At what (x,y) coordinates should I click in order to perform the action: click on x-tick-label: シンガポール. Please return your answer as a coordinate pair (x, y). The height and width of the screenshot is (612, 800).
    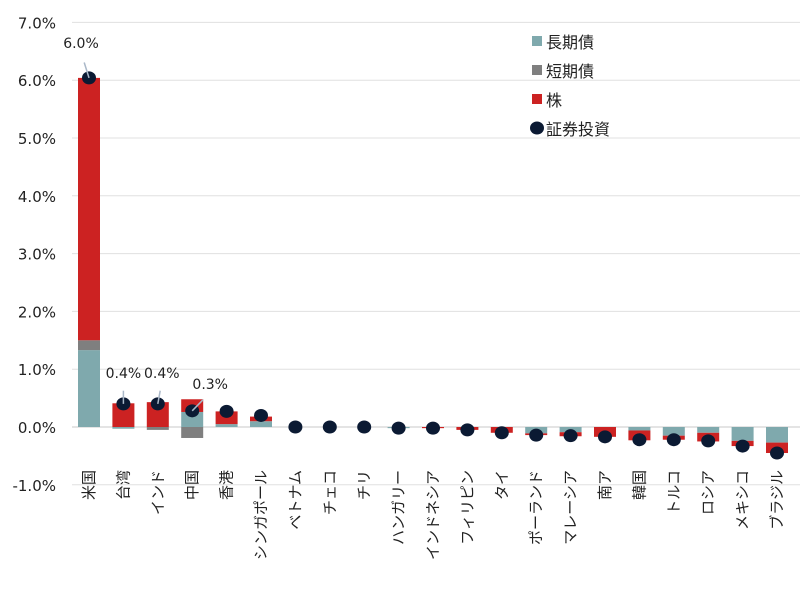
    Looking at the image, I should click on (261, 515).